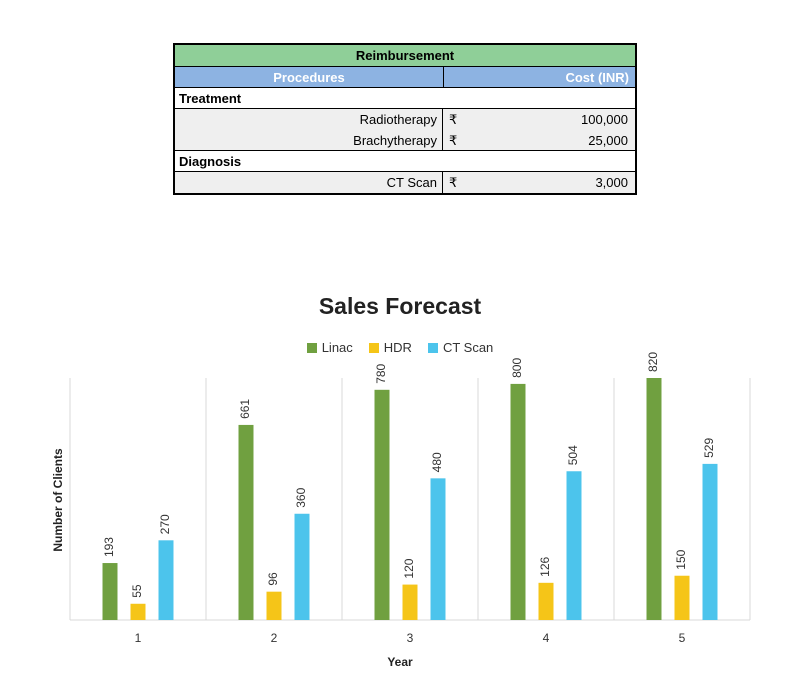  Describe the element at coordinates (137, 591) in the screenshot. I see `data-label: 55` at that location.